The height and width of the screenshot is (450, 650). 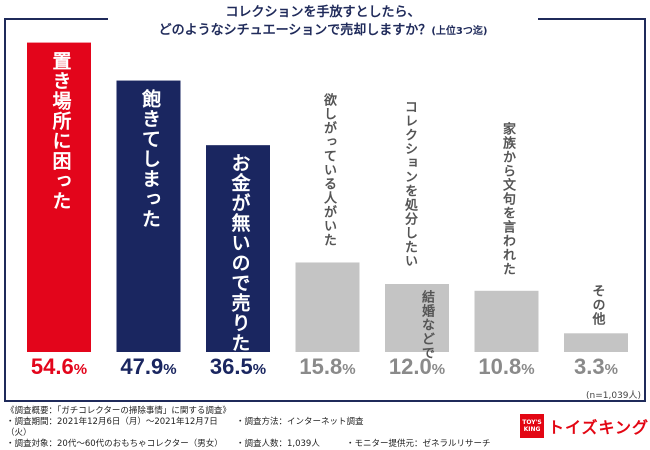 What do you see at coordinates (170, 369) in the screenshot?
I see `value-unit-2: %` at bounding box center [170, 369].